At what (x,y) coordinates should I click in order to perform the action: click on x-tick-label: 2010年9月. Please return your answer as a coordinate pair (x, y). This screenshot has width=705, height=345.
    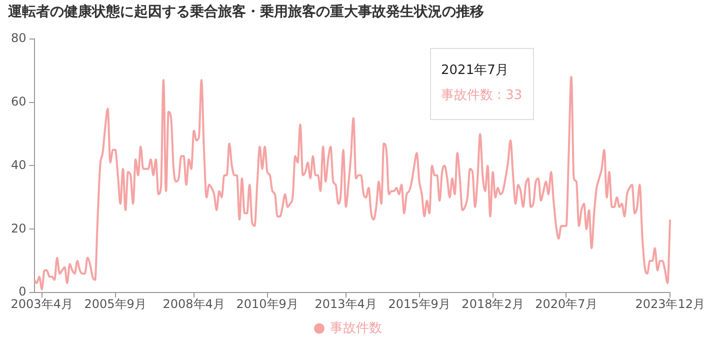
    Looking at the image, I should click on (267, 303).